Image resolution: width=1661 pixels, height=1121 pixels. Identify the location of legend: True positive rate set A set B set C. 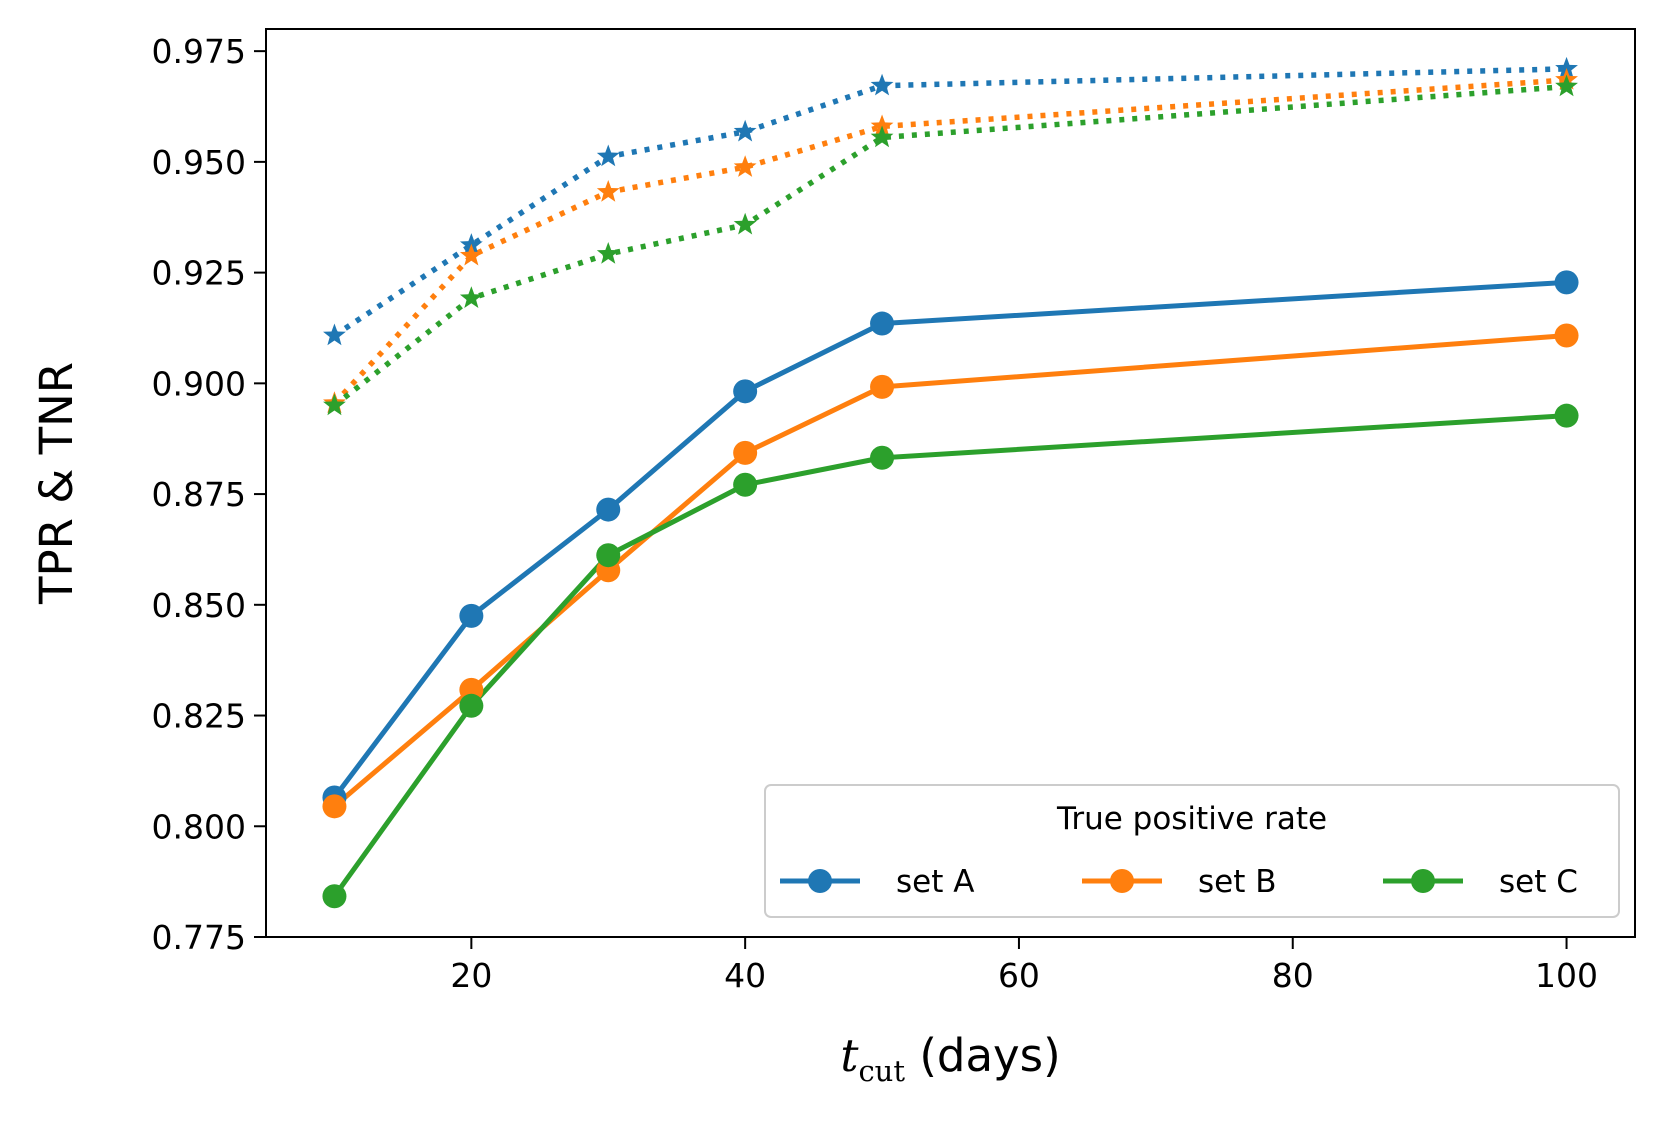
(1192, 851).